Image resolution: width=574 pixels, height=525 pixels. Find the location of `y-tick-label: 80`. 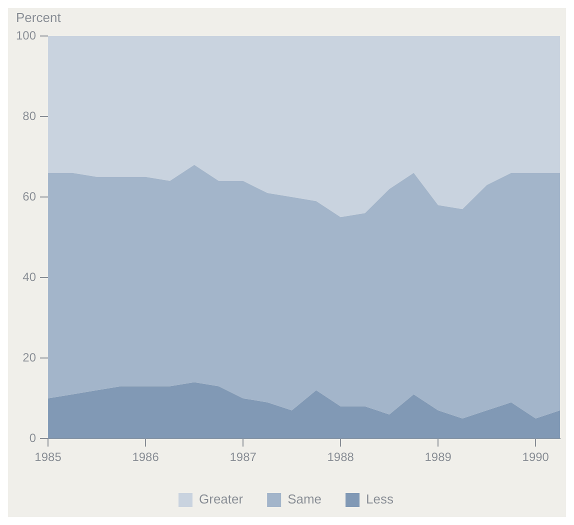

y-tick-label: 80 is located at coordinates (29, 115).